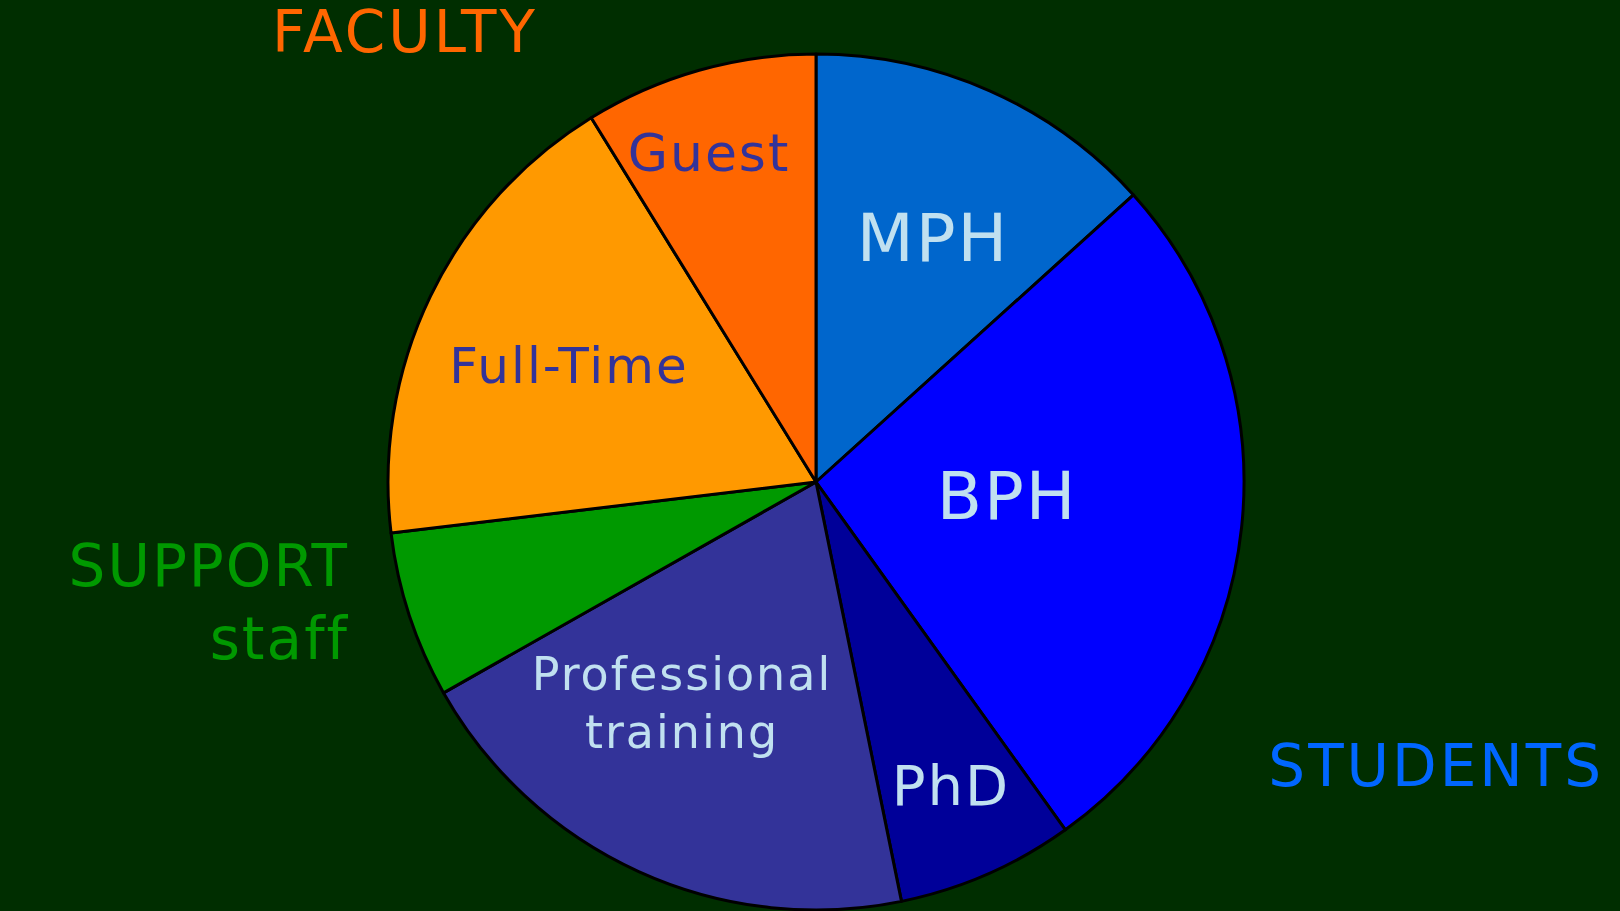 The image size is (1620, 911). What do you see at coordinates (1007, 497) in the screenshot?
I see `slice-label: BPH` at bounding box center [1007, 497].